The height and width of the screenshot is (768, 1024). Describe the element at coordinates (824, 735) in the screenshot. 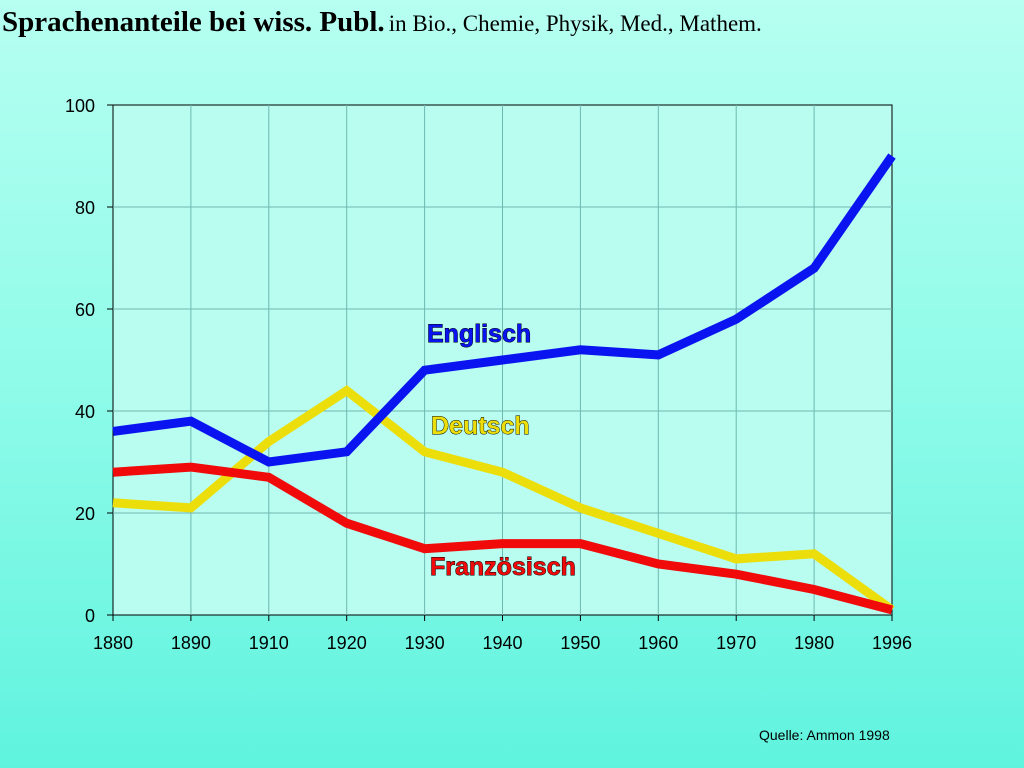

I see `source-note: Quelle: Ammon 1998` at that location.